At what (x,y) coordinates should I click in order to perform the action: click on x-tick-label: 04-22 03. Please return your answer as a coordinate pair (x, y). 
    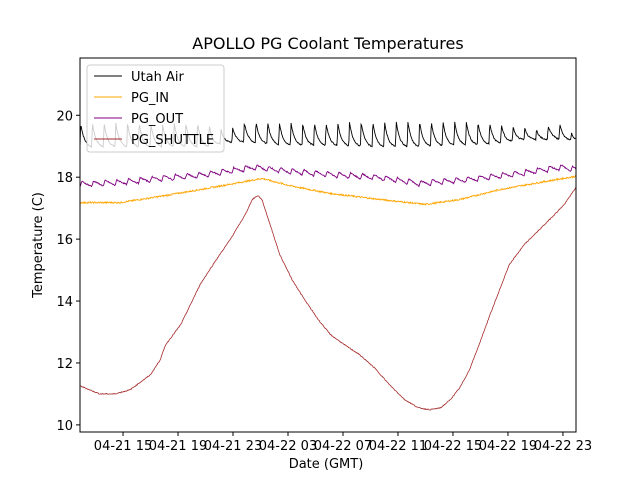
    Looking at the image, I should click on (288, 446).